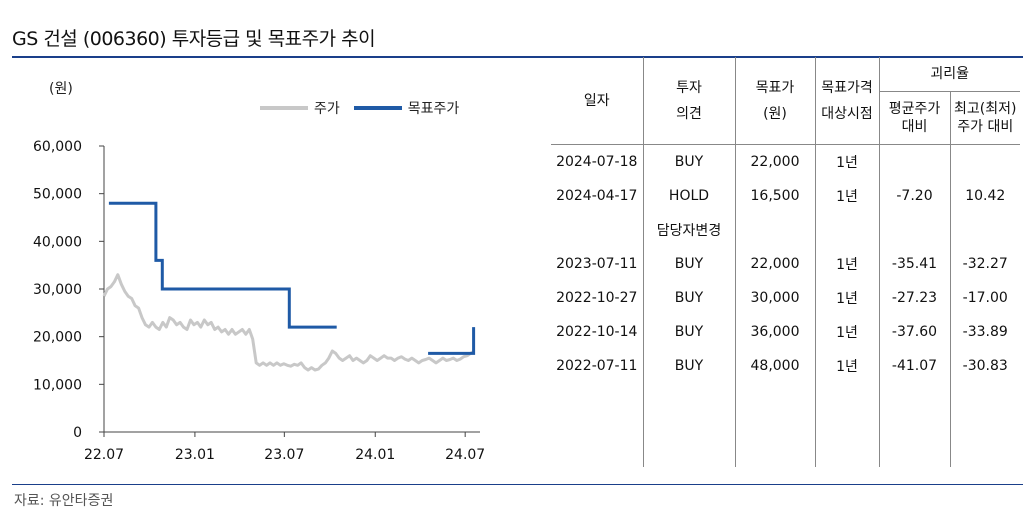 The height and width of the screenshot is (514, 1027). Describe the element at coordinates (284, 455) in the screenshot. I see `x-tick-label: 23.07` at that location.